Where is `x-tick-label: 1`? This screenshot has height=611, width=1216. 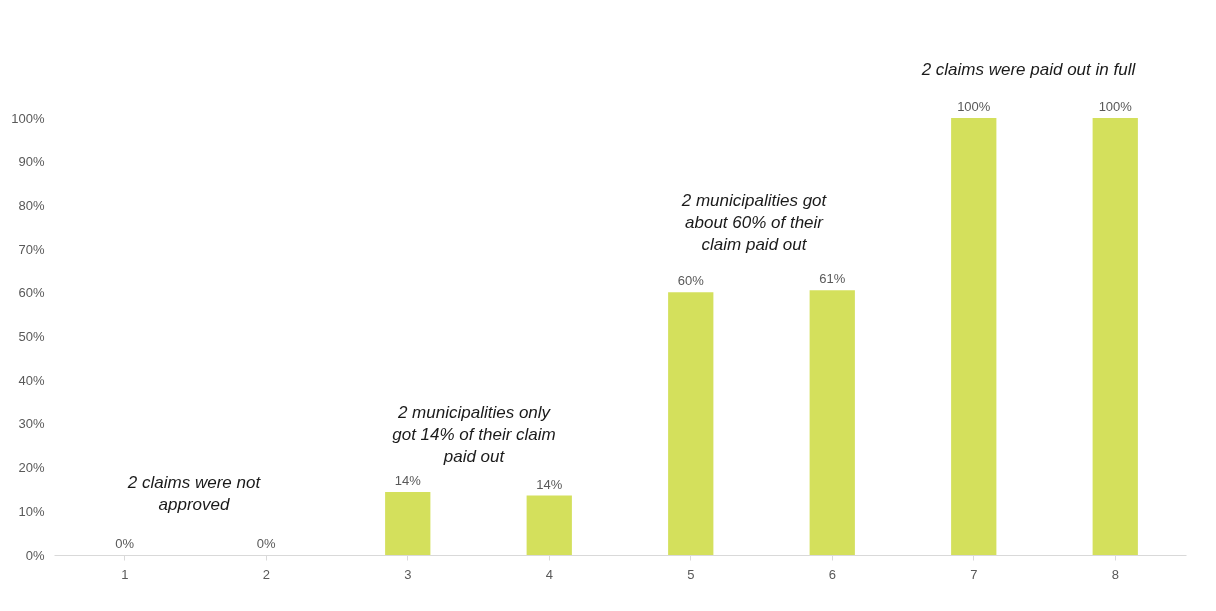
x-tick-label: 1 is located at coordinates (125, 574).